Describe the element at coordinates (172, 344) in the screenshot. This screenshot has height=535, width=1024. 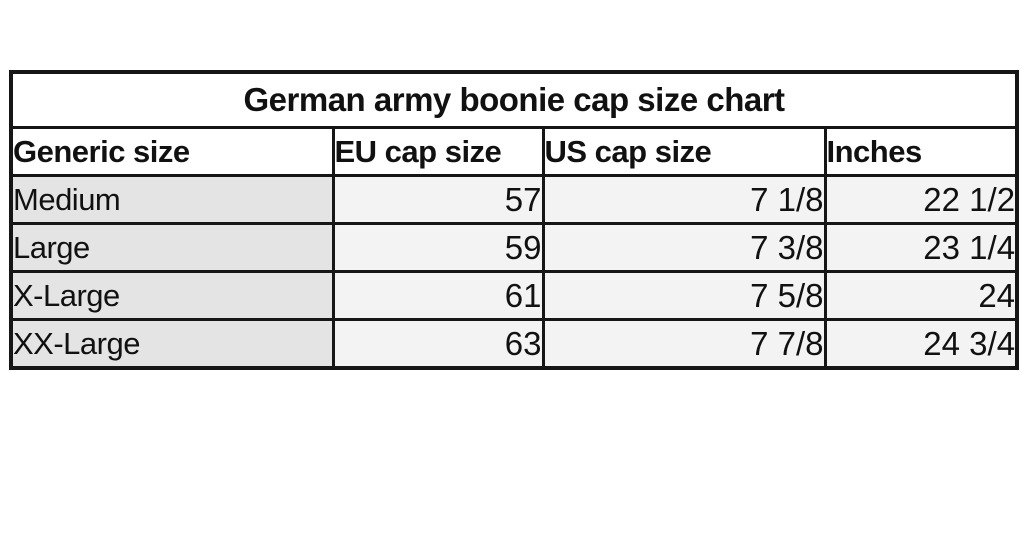
I see `cell-generic-size: XX-Large` at that location.